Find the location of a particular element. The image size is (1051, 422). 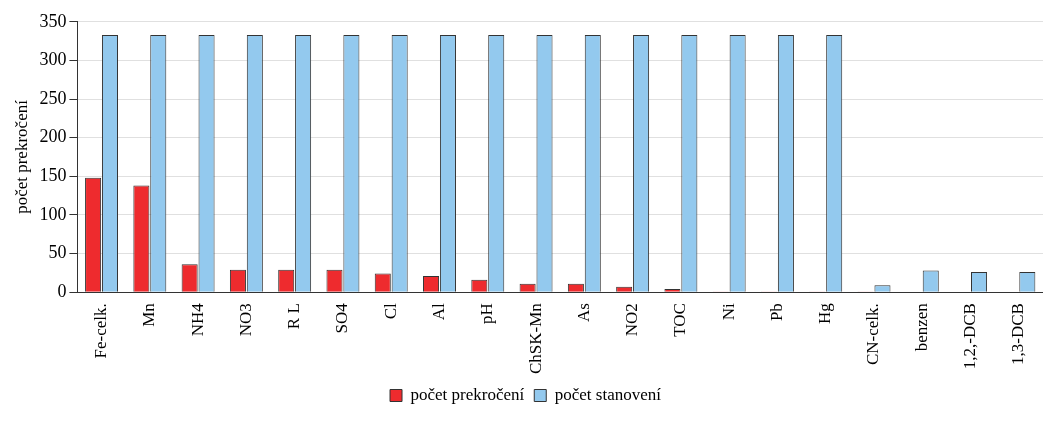

y-axis-title: počet prekročení is located at coordinates (21, 156).